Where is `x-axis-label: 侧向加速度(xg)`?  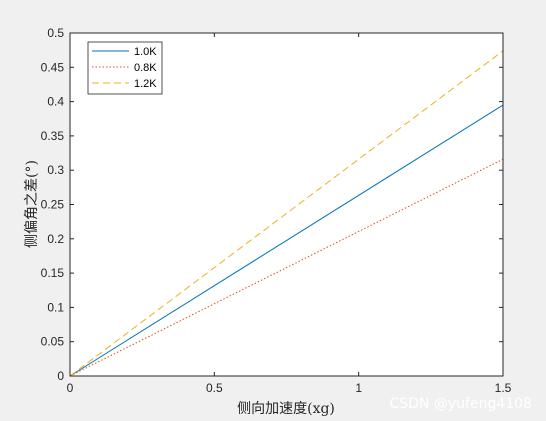 x-axis-label: 侧向加速度(xg) is located at coordinates (286, 409).